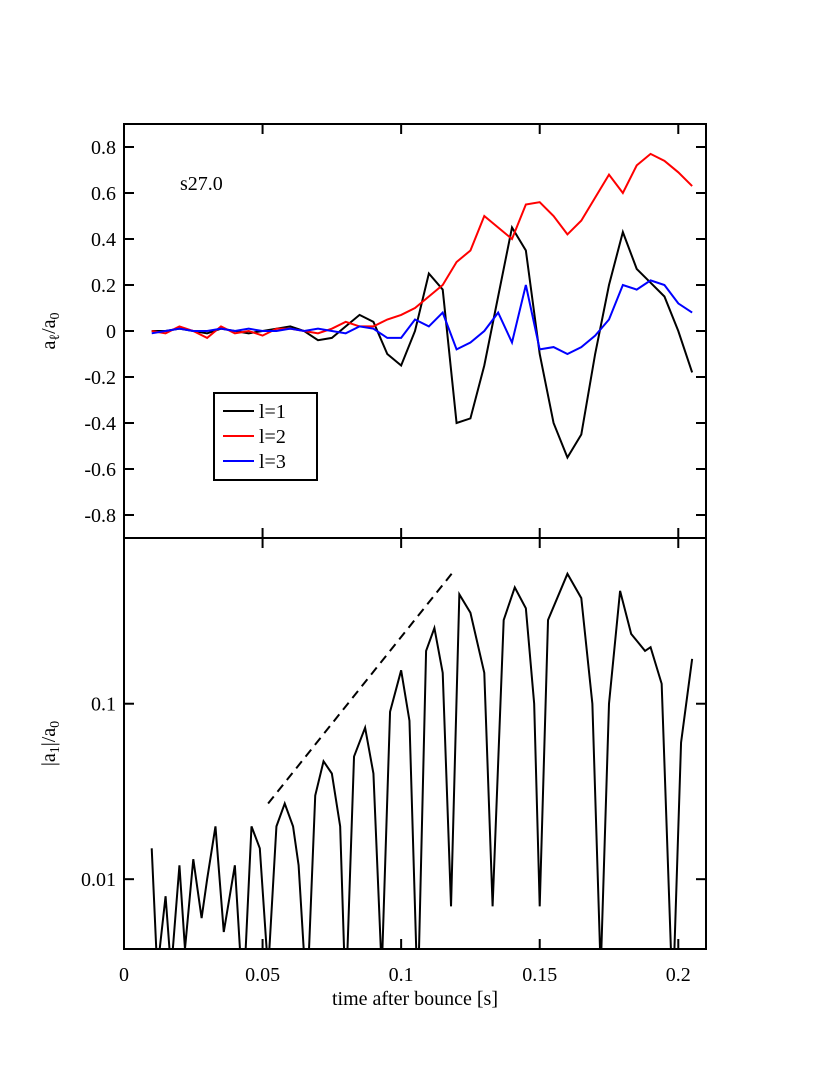 This screenshot has width=830, height=1075. I want to click on y-axis-label-part: |/a, so click(49, 737).